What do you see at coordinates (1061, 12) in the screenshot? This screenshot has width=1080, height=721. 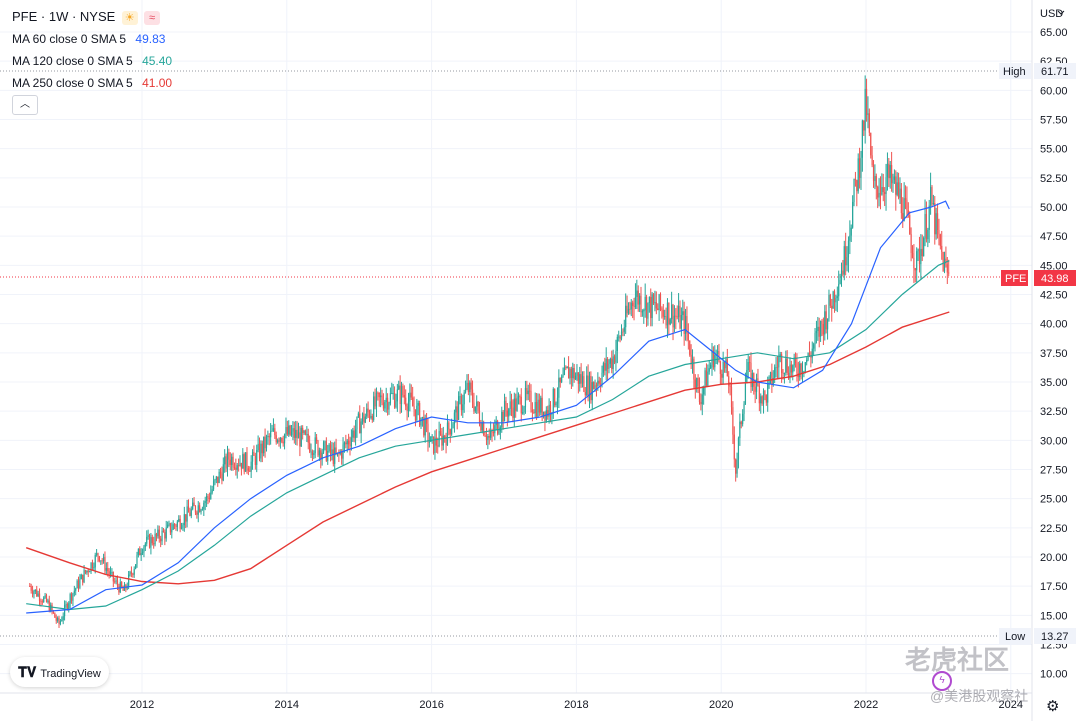 I see `currency-chevron-icon` at bounding box center [1061, 12].